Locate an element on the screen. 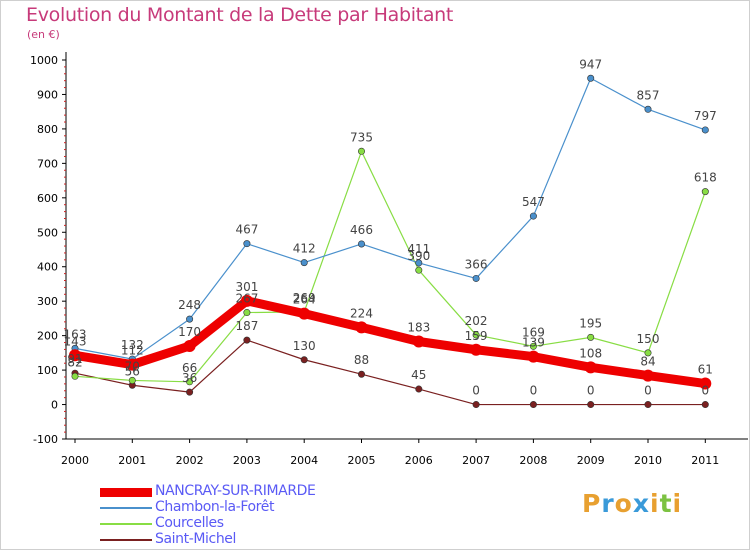  data-label: 466 is located at coordinates (361, 230).